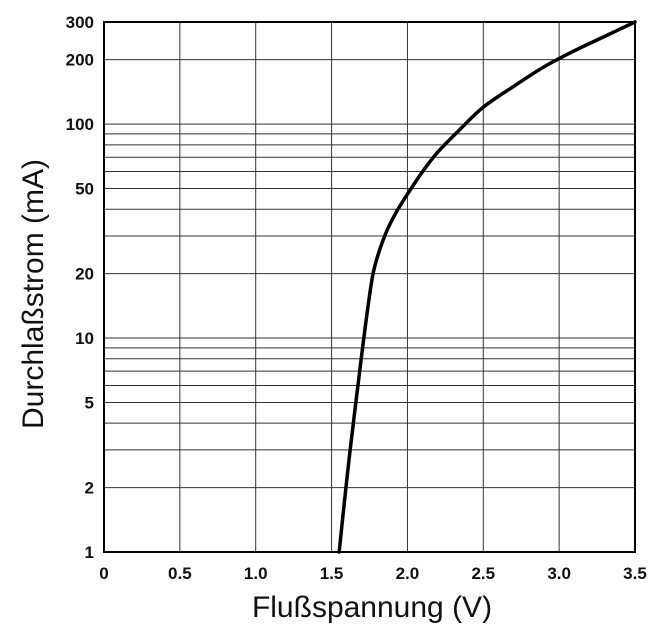 This screenshot has height=626, width=658. What do you see at coordinates (84, 338) in the screenshot?
I see `y-tick-label: 10` at bounding box center [84, 338].